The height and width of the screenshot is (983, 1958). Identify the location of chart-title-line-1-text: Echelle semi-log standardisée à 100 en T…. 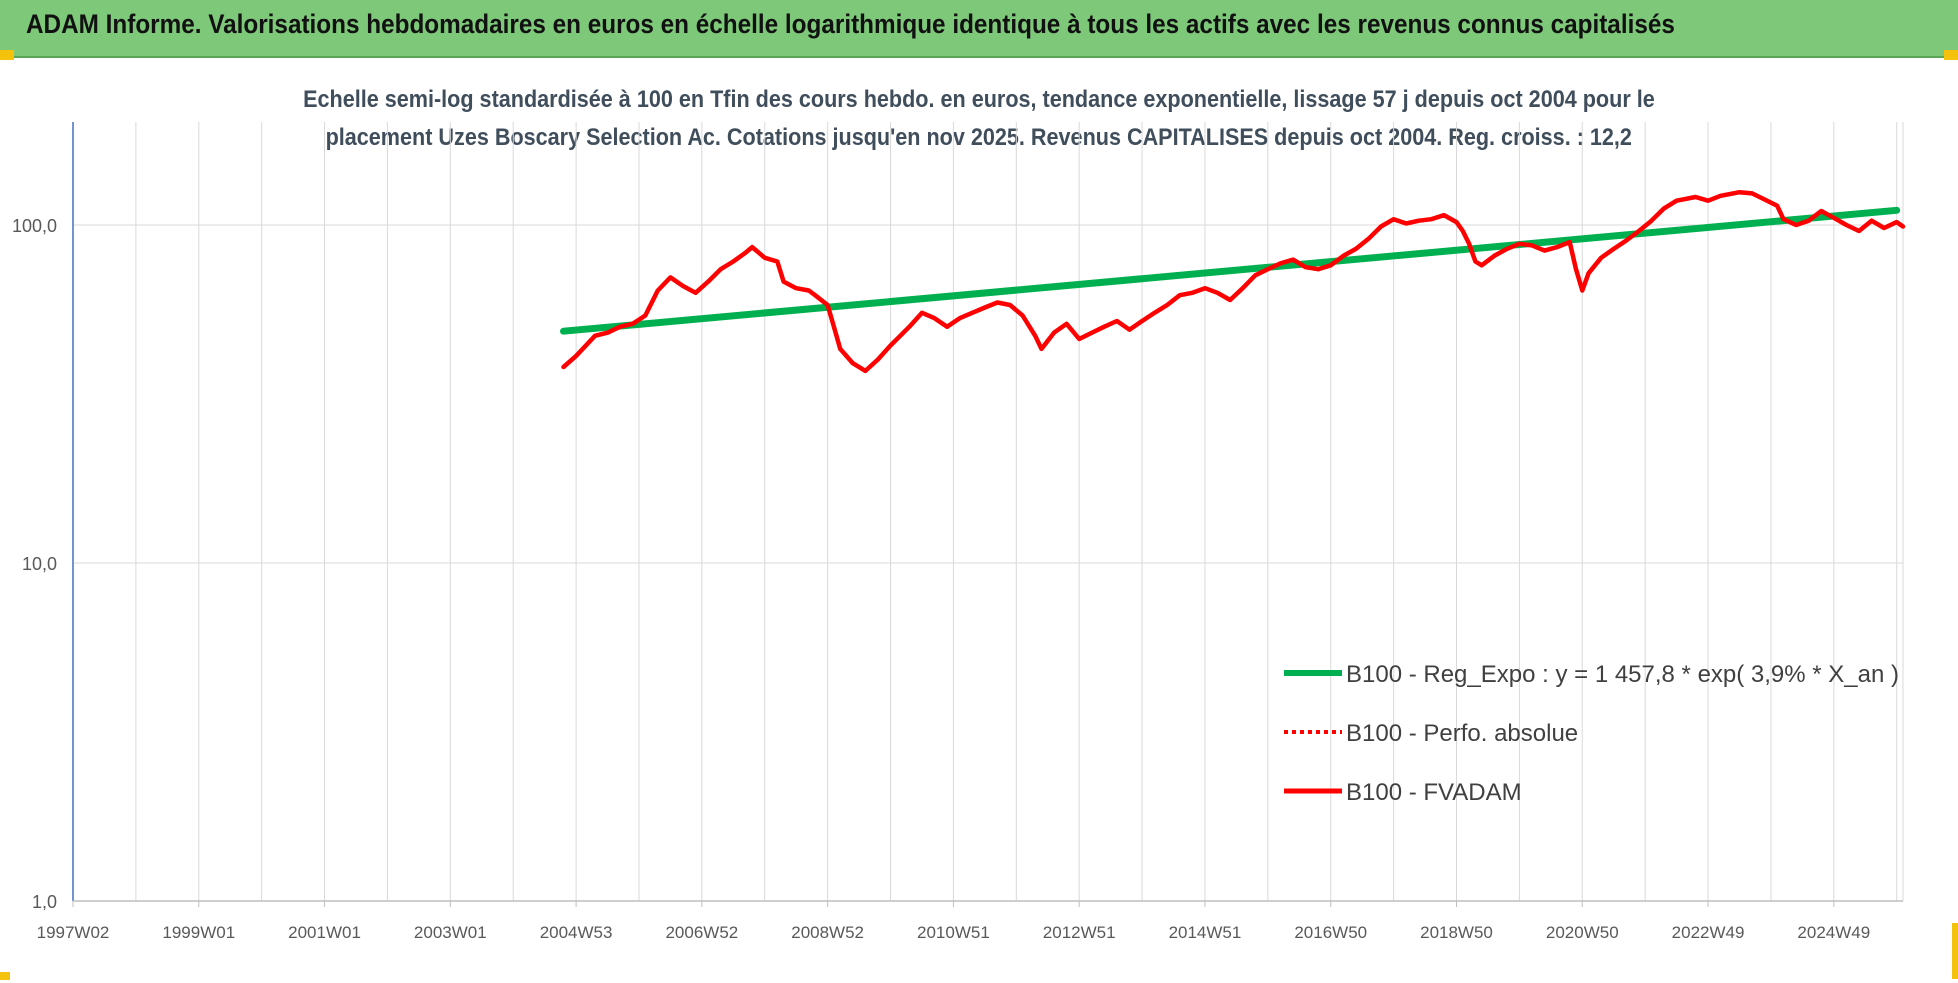
(979, 99).